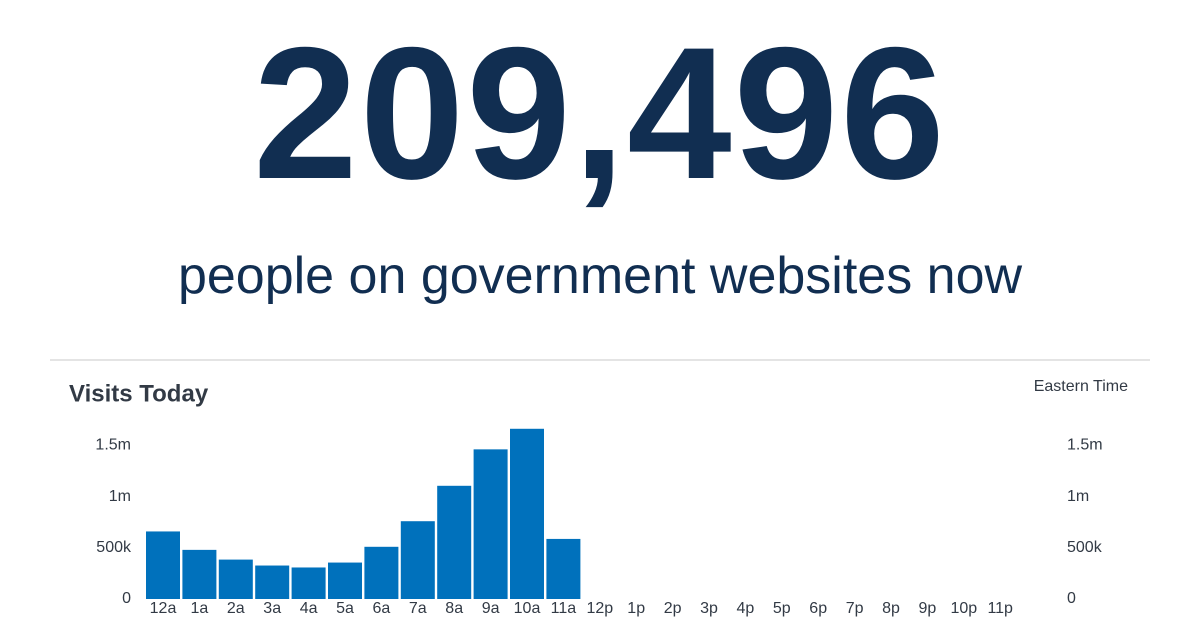 Image resolution: width=1200 pixels, height=630 pixels. I want to click on x-tick-label: 9p, so click(928, 608).